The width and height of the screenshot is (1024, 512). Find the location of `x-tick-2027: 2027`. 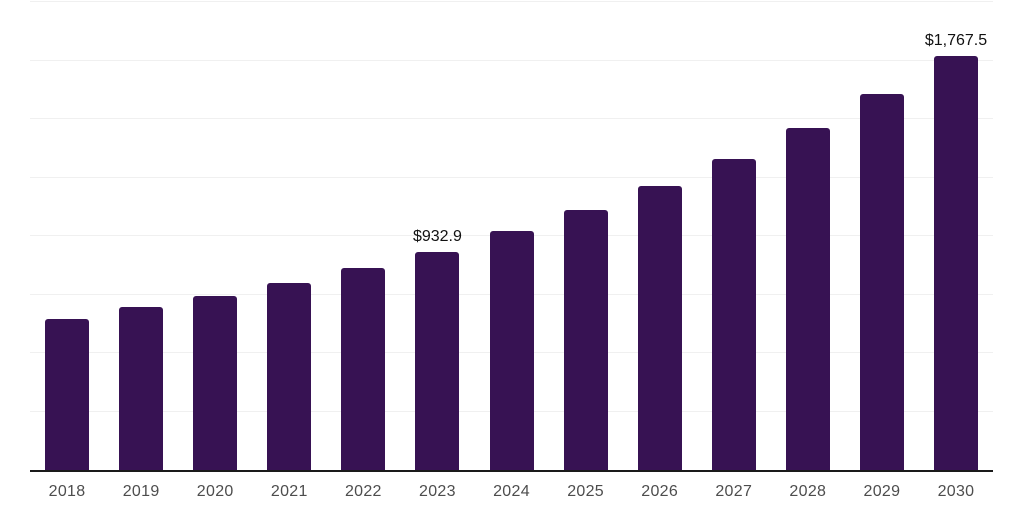

x-tick-2027: 2027 is located at coordinates (734, 491).